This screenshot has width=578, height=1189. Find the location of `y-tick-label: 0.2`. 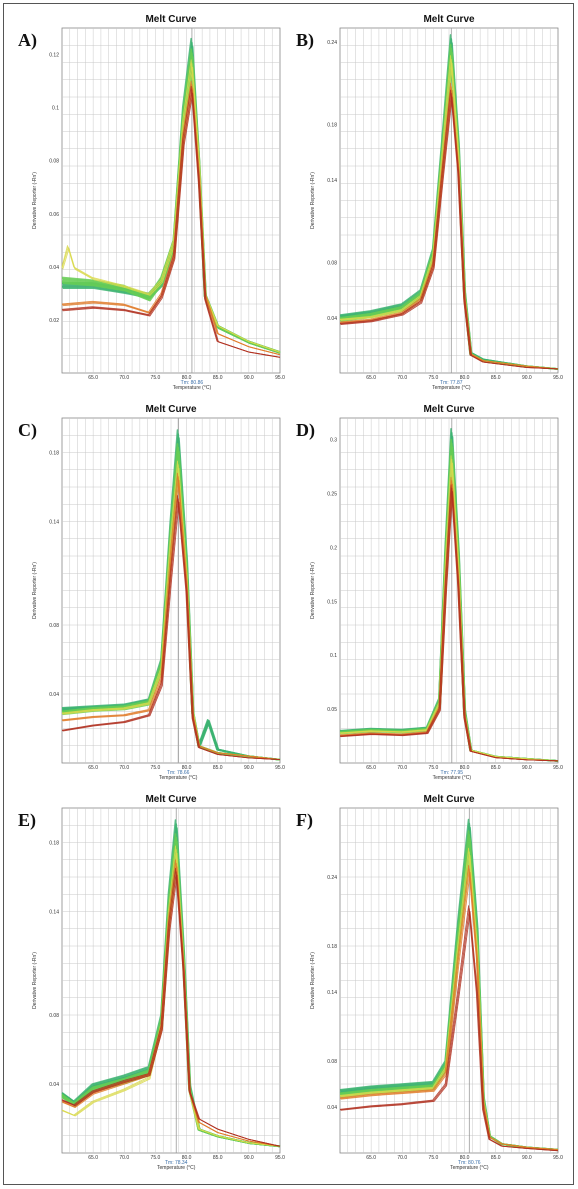

y-tick-label: 0.2 is located at coordinates (333, 548).